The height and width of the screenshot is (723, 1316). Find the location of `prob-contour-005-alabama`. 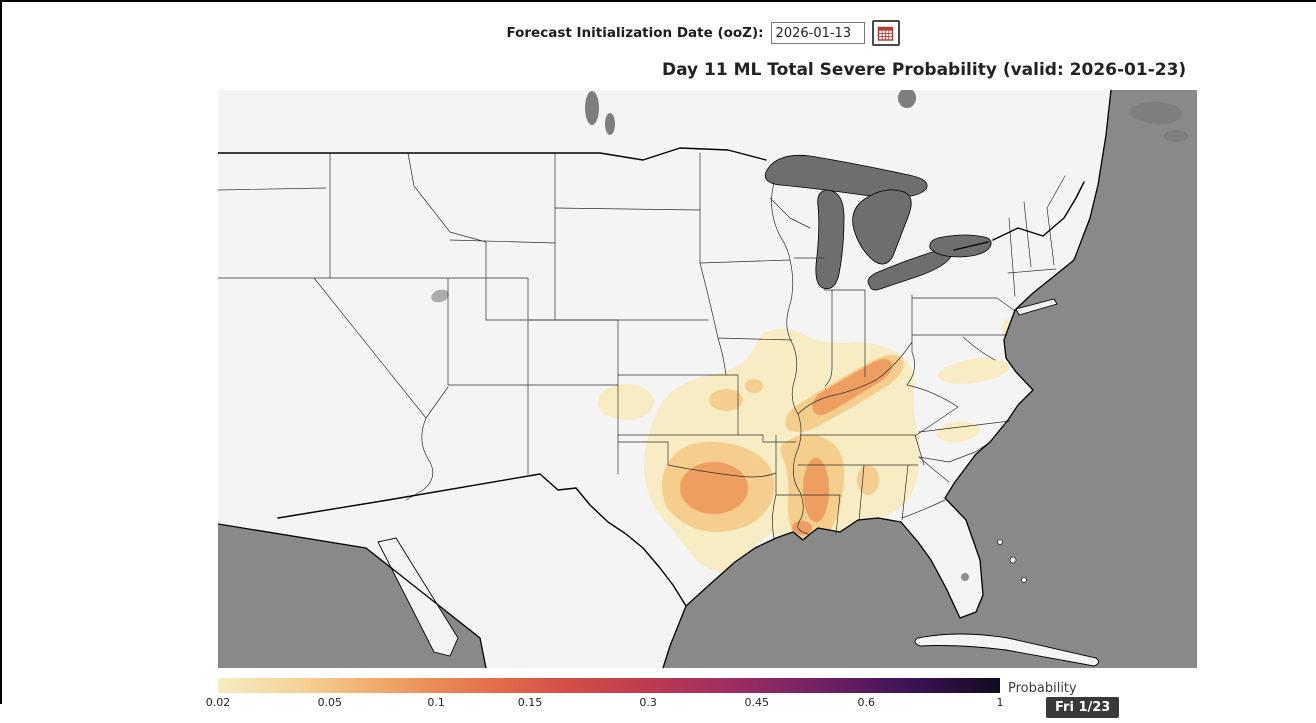

prob-contour-005-alabama is located at coordinates (868, 480).